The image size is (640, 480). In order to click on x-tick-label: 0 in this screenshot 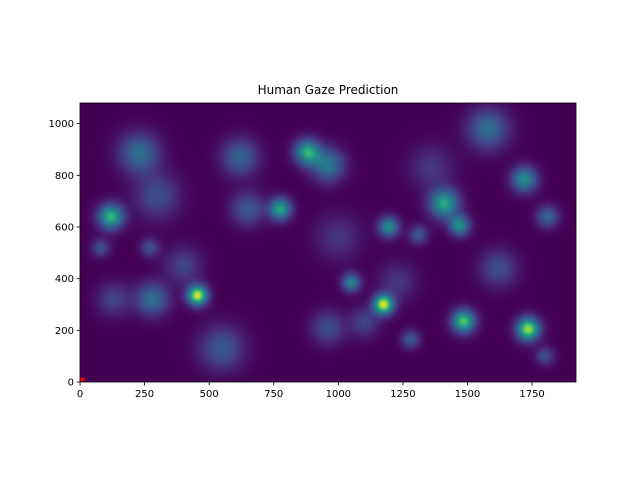, I will do `click(80, 394)`.